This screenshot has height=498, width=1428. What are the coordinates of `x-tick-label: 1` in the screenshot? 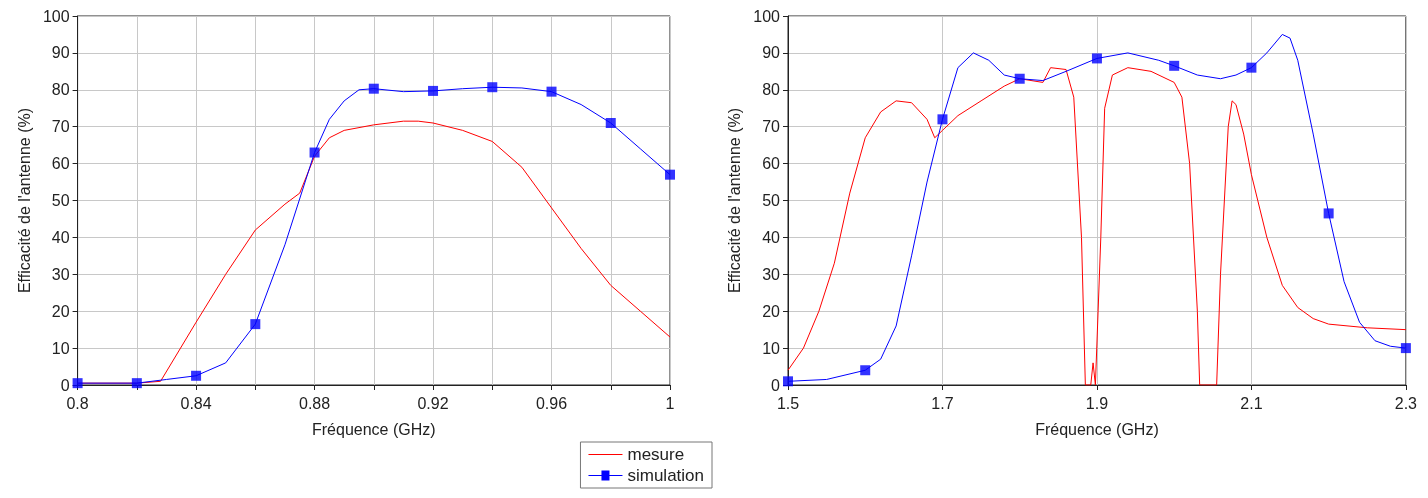 It's located at (670, 403).